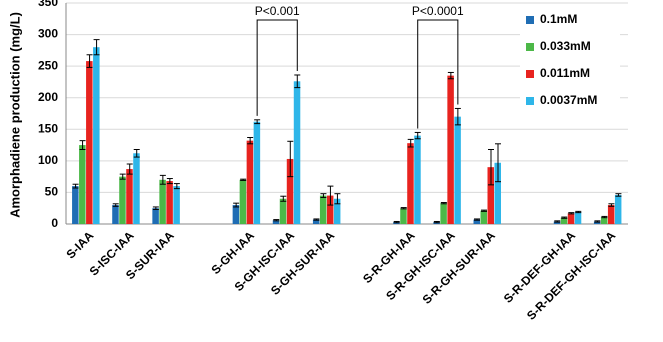 This screenshot has width=663, height=342. What do you see at coordinates (48, 34) in the screenshot?
I see `y-tick-label: 300` at bounding box center [48, 34].